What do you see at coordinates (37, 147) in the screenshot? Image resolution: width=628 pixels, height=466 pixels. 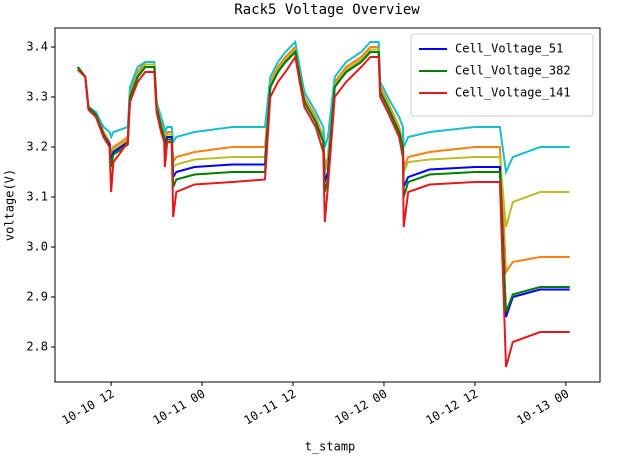 I see `y-tick-label: 3.2` at bounding box center [37, 147].